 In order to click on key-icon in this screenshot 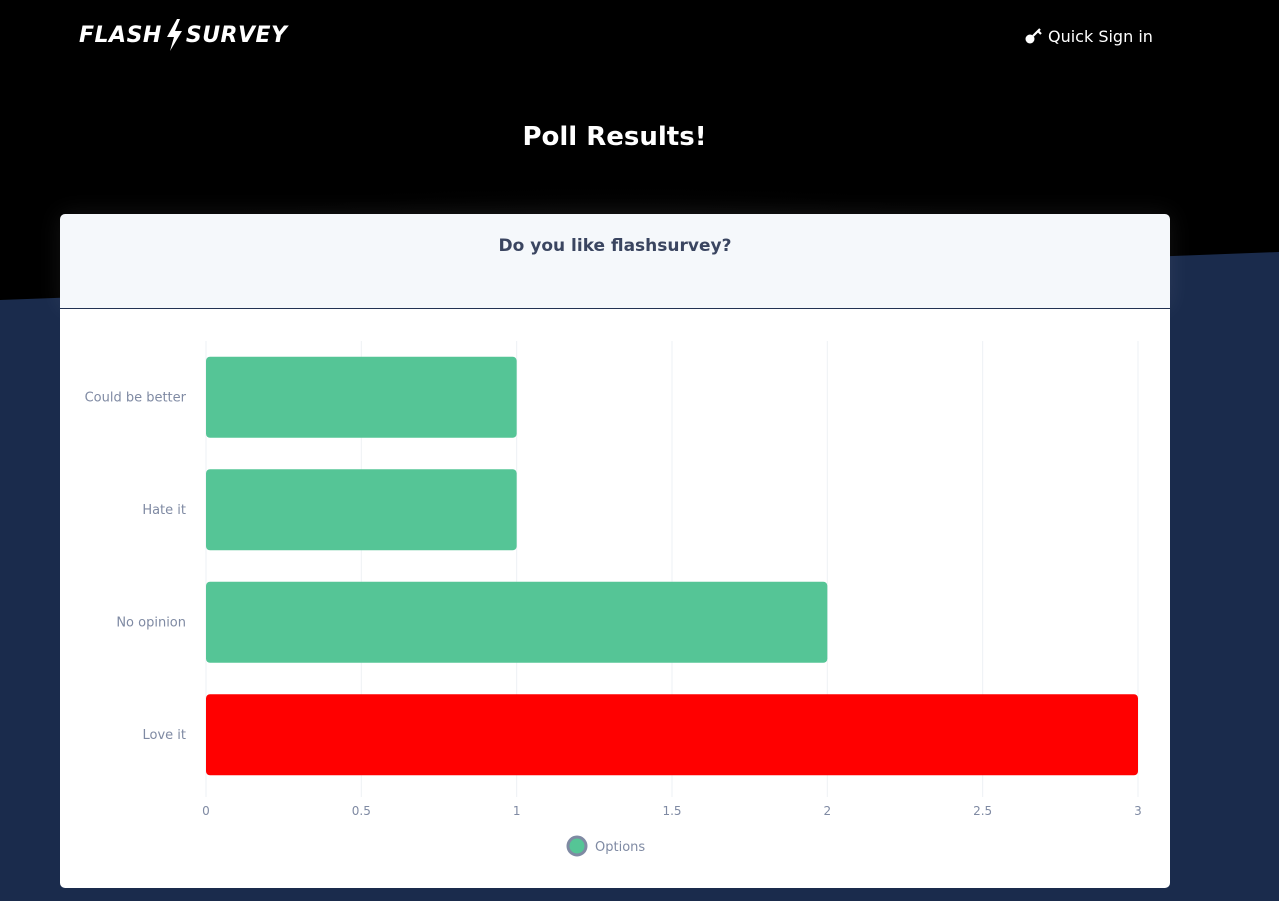, I will do `click(1033, 36)`.